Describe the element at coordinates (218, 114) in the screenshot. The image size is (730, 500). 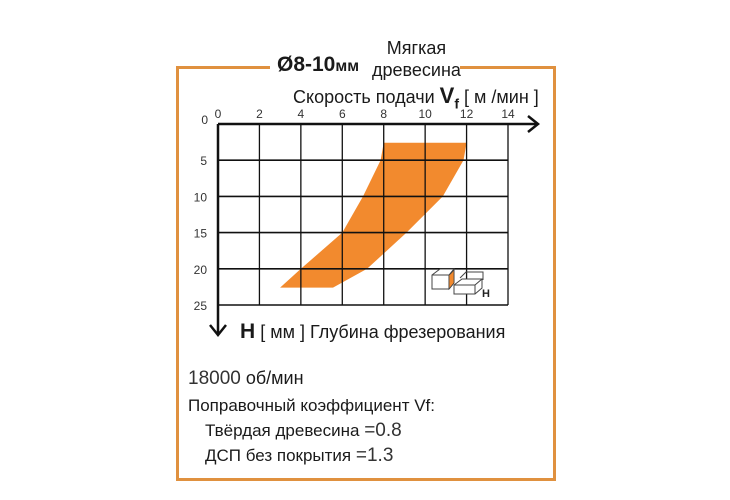
I see `x-tick-label: 0` at that location.